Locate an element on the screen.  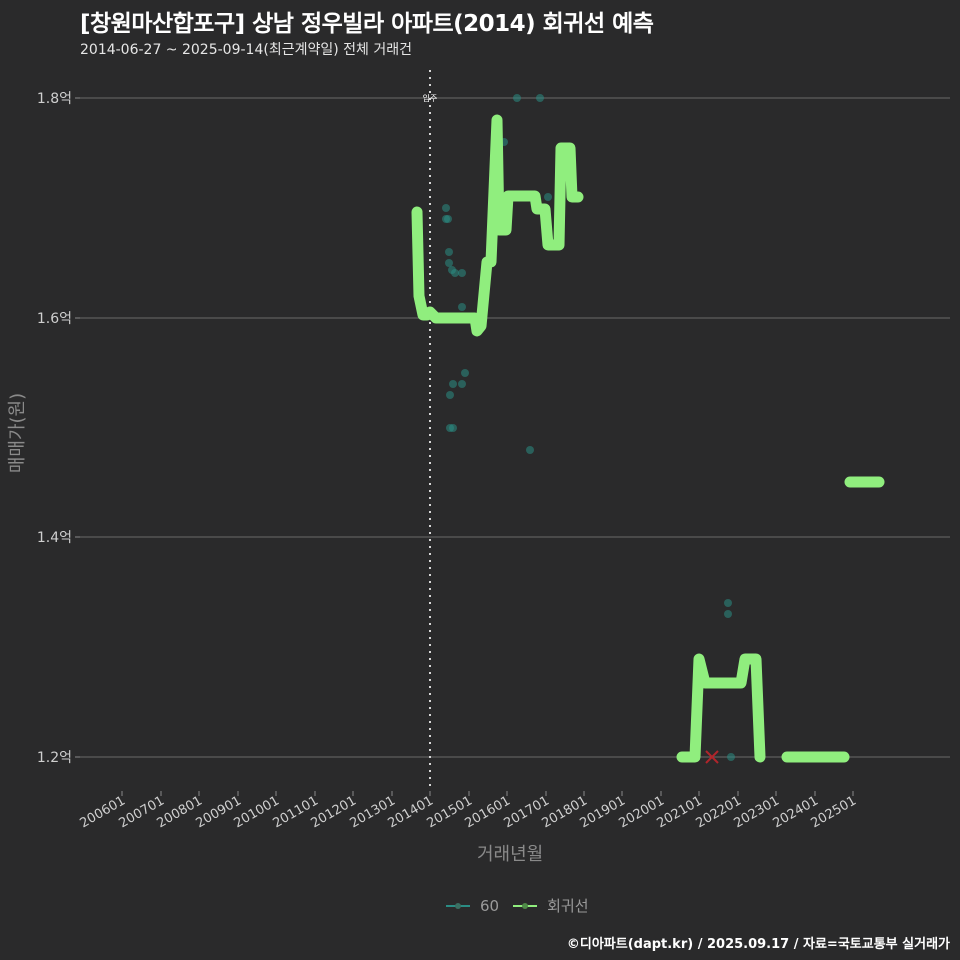
legend-item-60: 60 is located at coordinates (472, 906).